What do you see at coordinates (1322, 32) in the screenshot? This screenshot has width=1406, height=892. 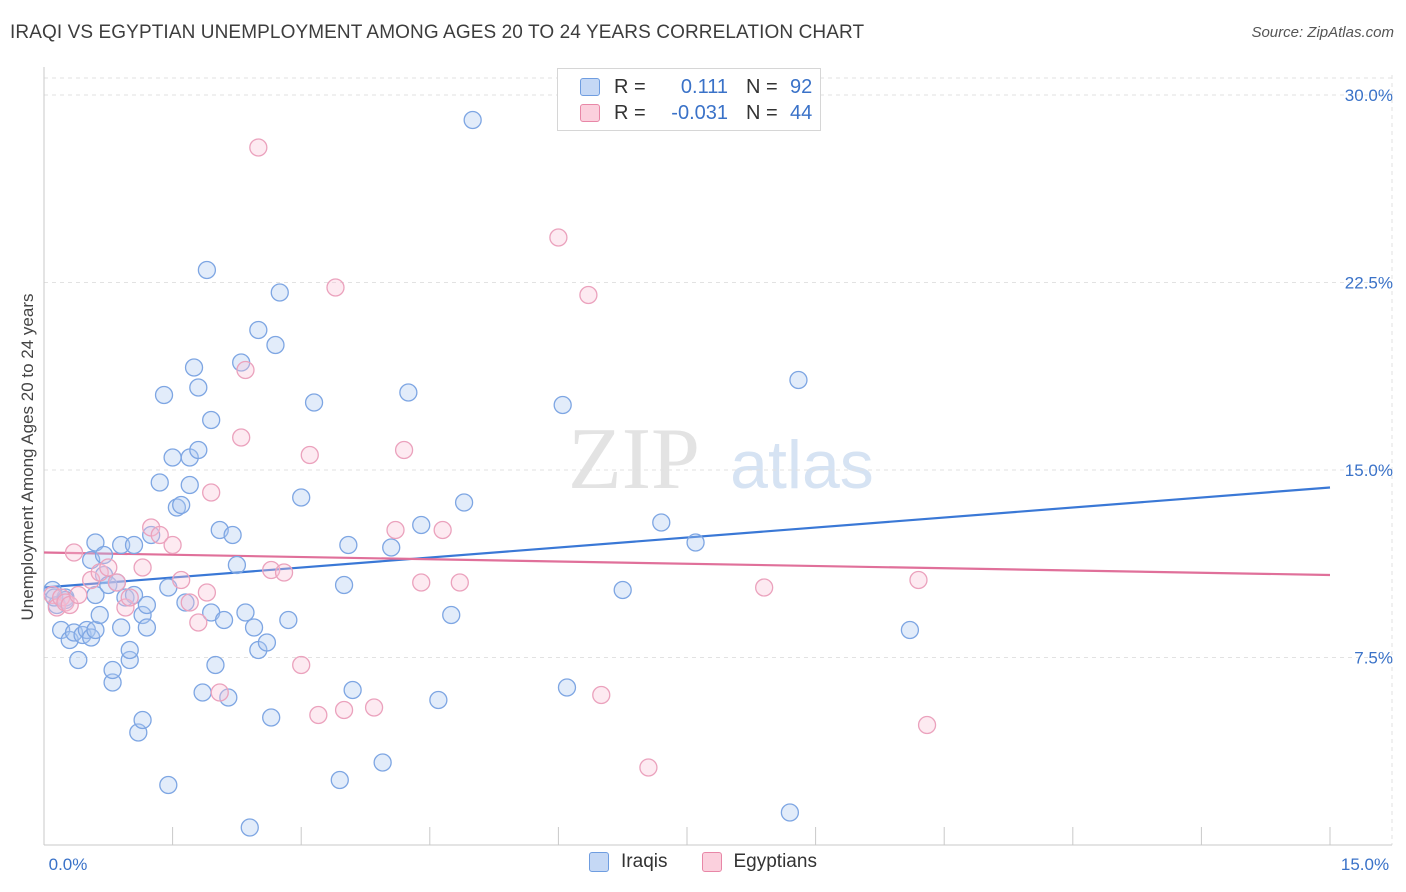 I see `source-credit: Source: ZipAtlas.com` at bounding box center [1322, 32].